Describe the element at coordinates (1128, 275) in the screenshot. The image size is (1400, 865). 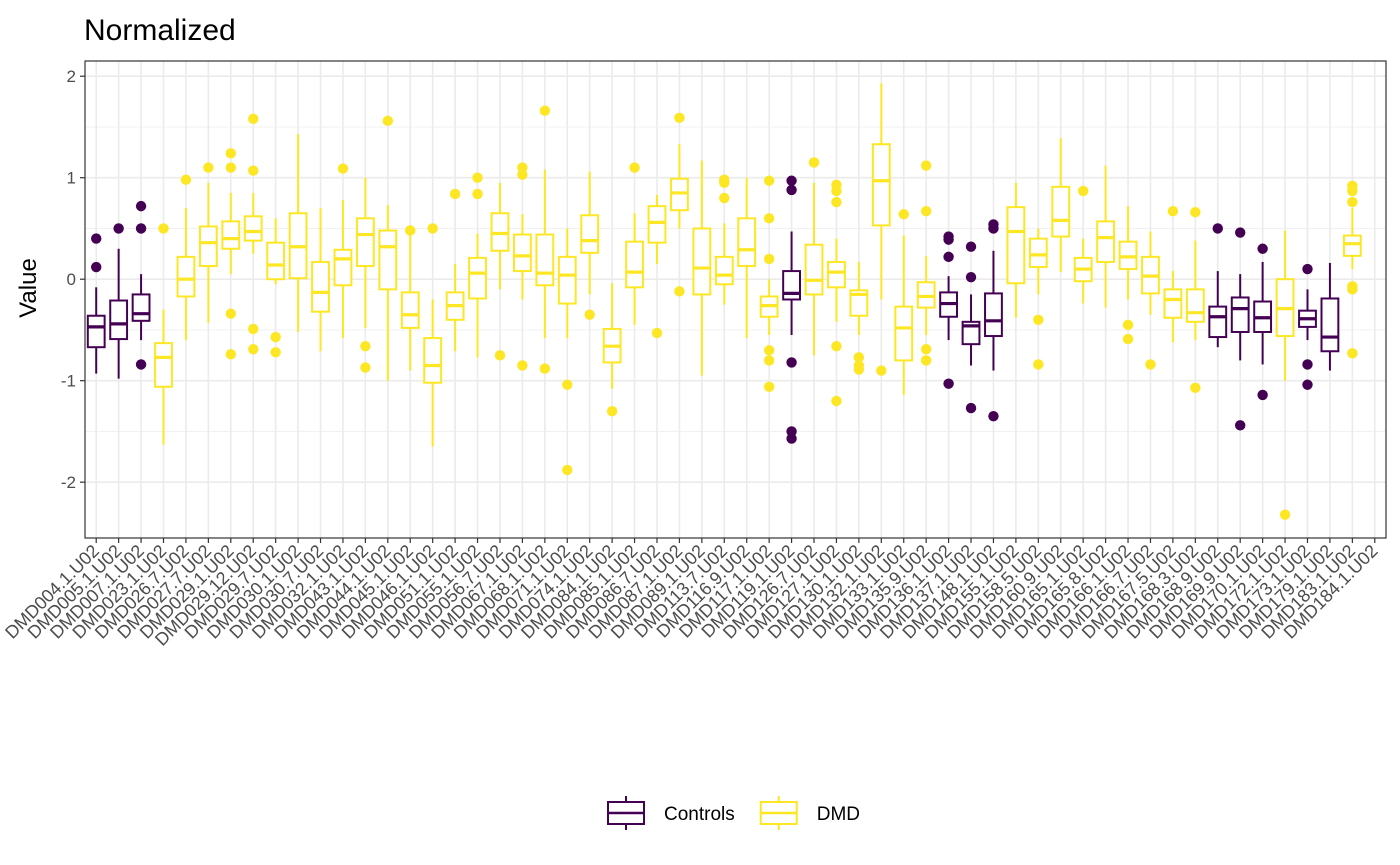
I see `box-DMD166.1.U02` at that location.